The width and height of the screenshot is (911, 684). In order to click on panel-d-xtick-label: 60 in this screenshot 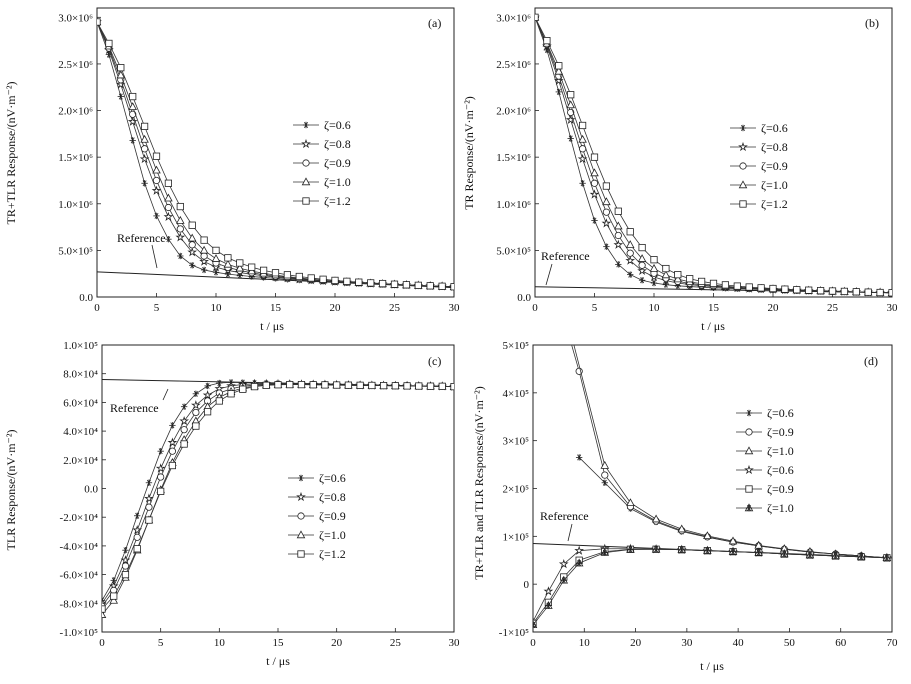, I will do `click(841, 643)`.